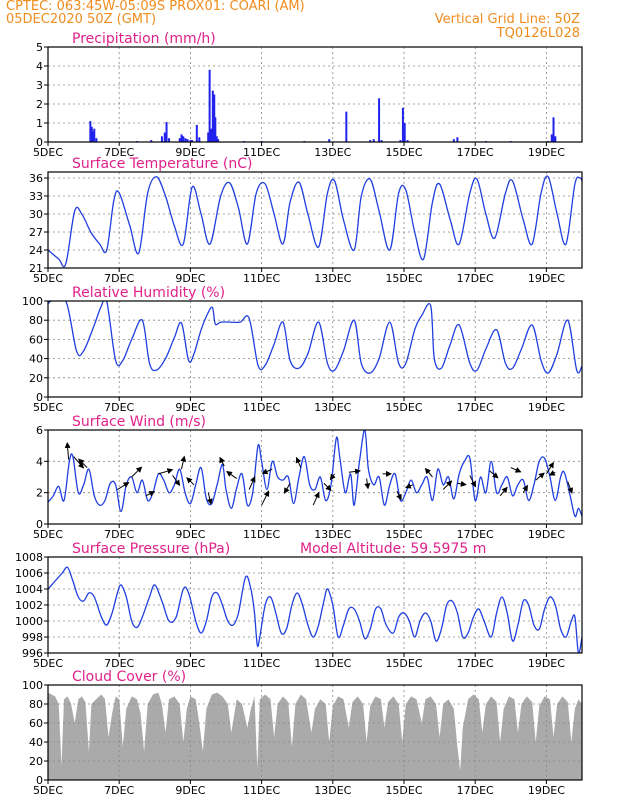  I want to click on header-station-line: CPTEC: 063:45W-05:09S PROX01: COARI (AM), so click(155, 7).